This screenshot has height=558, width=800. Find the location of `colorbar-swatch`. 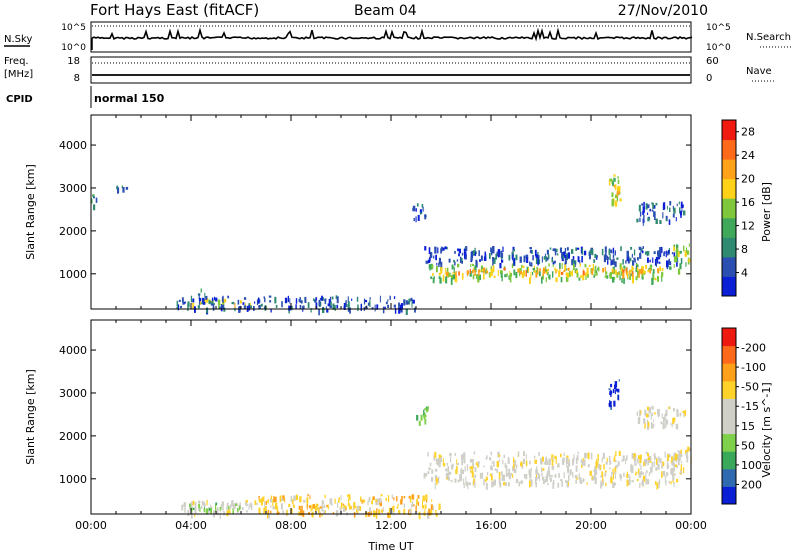

colorbar-swatch is located at coordinates (729, 130).